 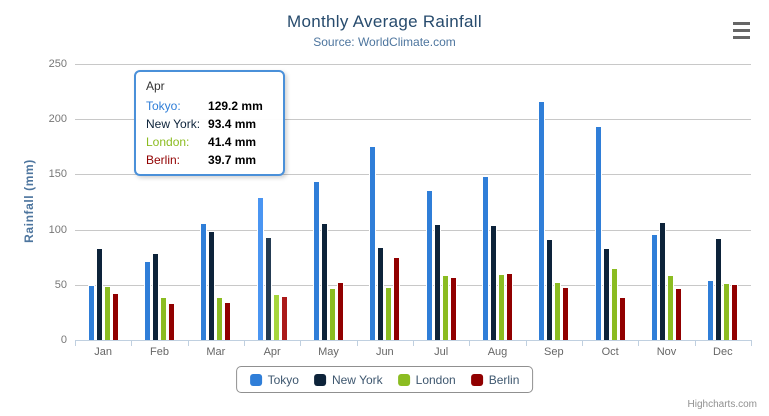 I want to click on legend-item-berlin: Berlin, so click(x=495, y=379).